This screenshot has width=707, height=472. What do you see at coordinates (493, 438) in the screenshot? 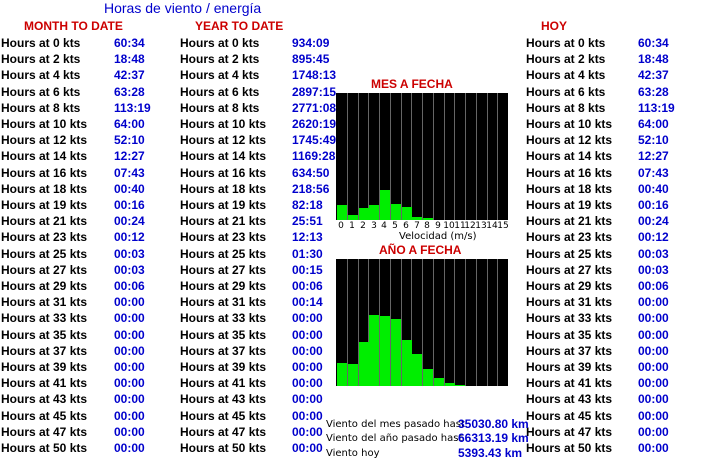
I see `summary-year-value: 66313.19 km` at bounding box center [493, 438].